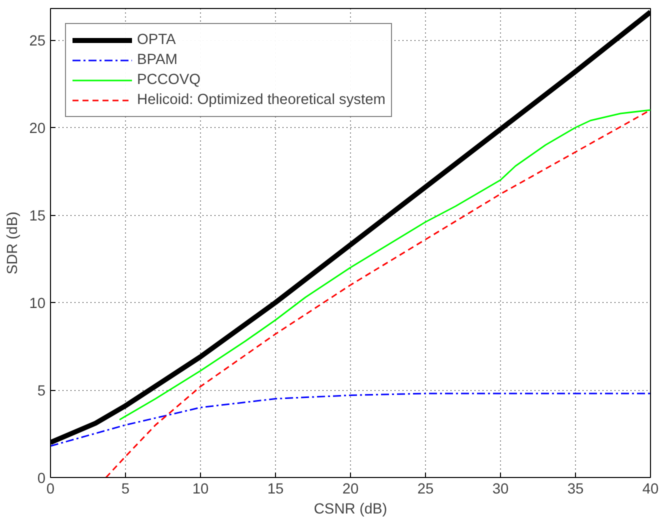 This screenshot has height=525, width=670. I want to click on x-tick-label: 5, so click(125, 490).